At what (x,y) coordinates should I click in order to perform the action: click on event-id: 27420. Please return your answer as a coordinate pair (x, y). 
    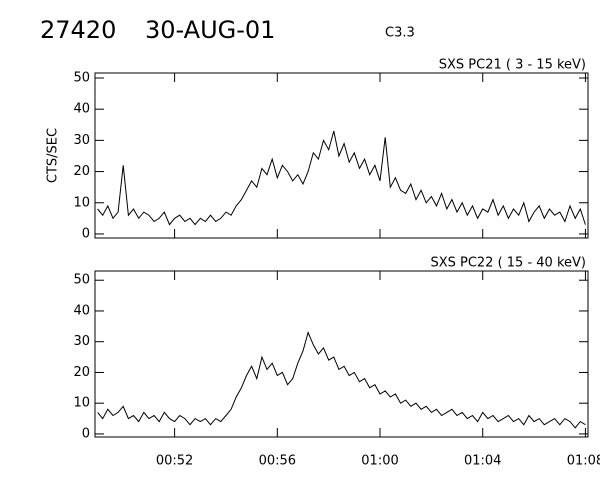
    Looking at the image, I should click on (78, 30).